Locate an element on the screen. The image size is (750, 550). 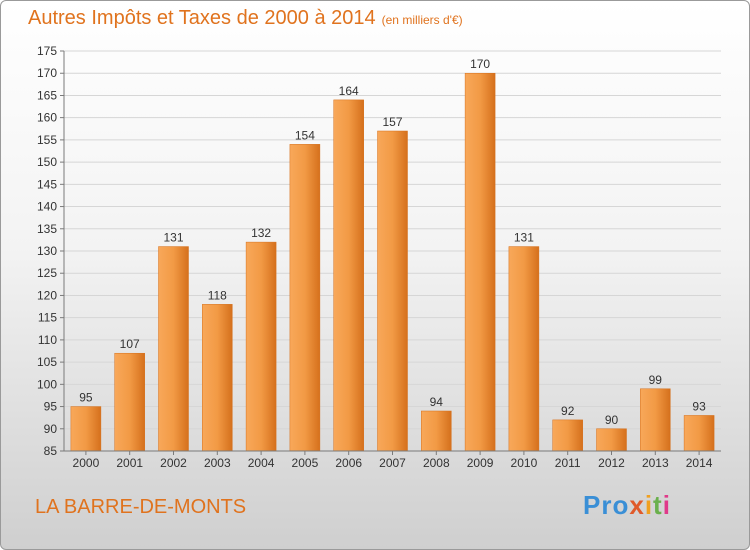
x-tick-label: 2007 is located at coordinates (392, 463).